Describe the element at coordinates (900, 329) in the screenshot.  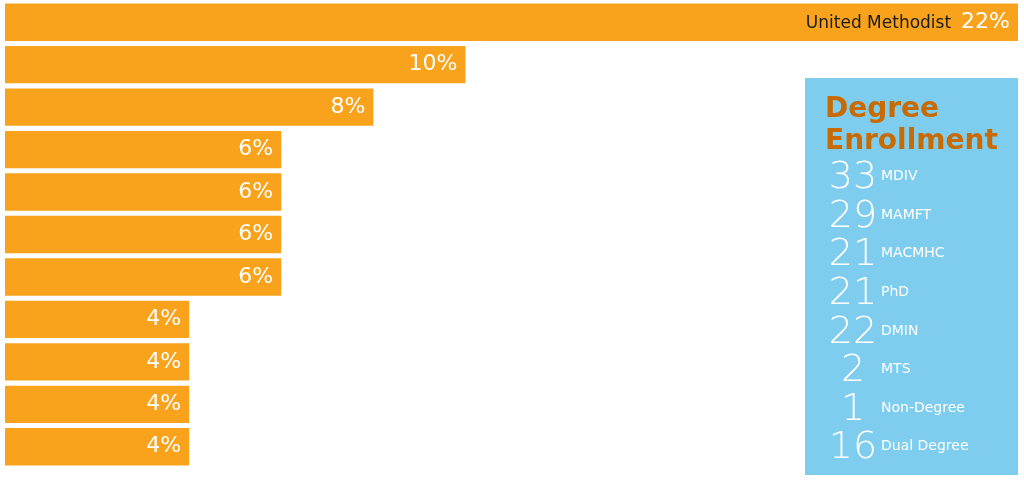
I see `category-label: DMIN` at that location.